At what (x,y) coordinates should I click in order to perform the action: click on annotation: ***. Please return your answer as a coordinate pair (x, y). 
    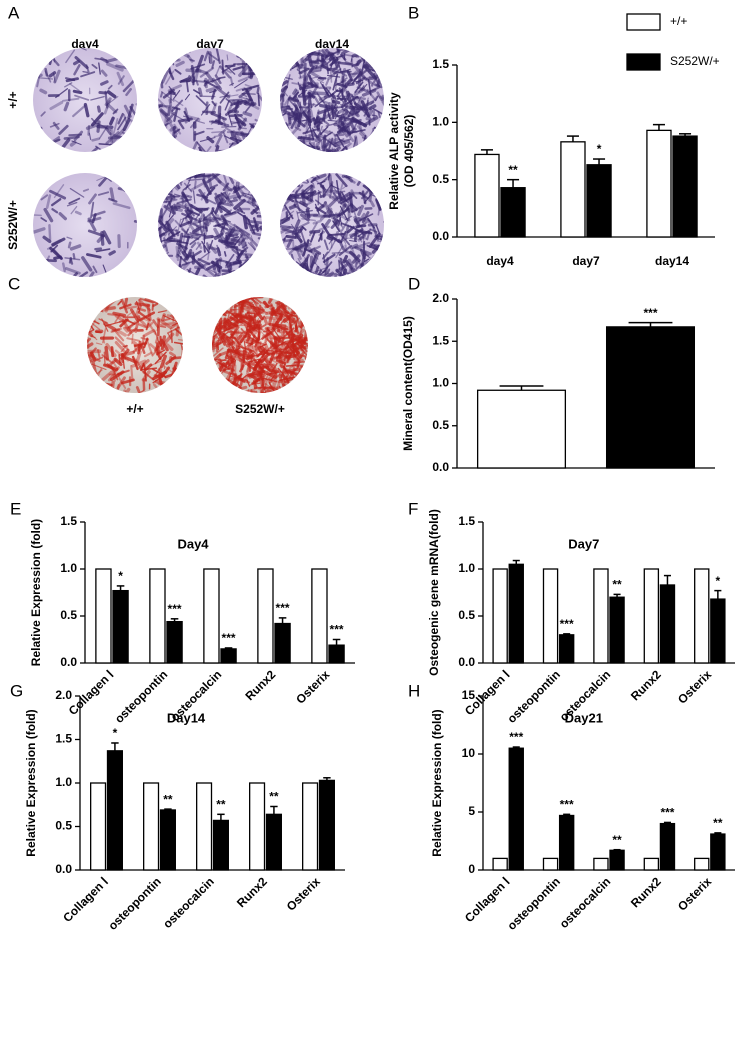
    Looking at the image, I should click on (516, 737).